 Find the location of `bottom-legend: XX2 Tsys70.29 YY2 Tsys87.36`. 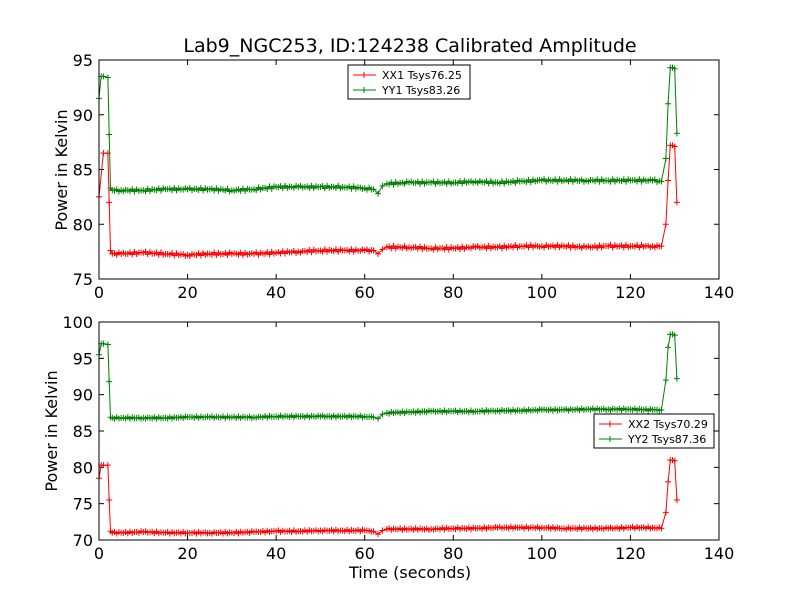

bottom-legend: XX2 Tsys70.29 YY2 Tsys87.36 is located at coordinates (654, 431).